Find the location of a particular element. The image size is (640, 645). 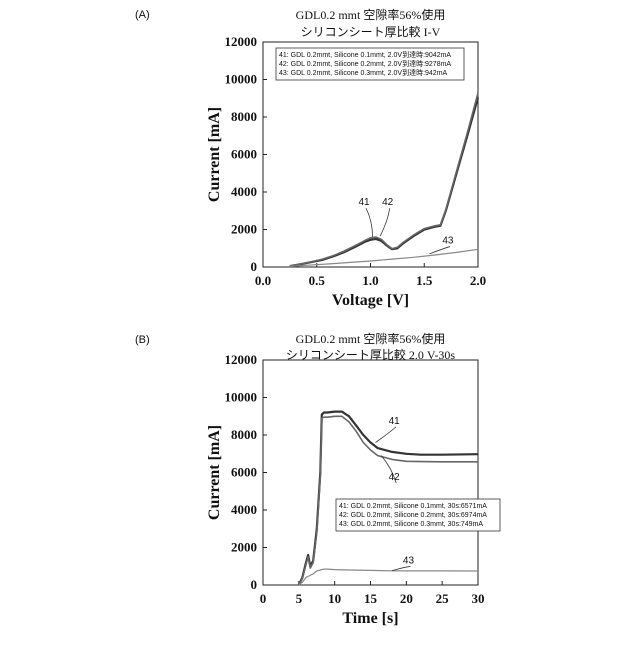

x-axis-label: Voltage [V] is located at coordinates (370, 300).